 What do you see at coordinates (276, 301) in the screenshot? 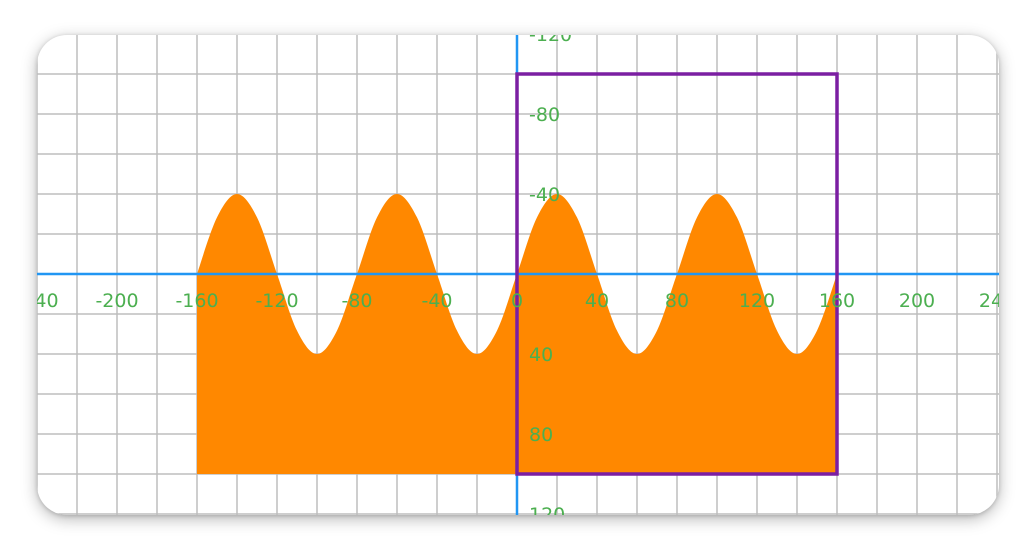
I see `x-tick-label: -120` at bounding box center [276, 301].